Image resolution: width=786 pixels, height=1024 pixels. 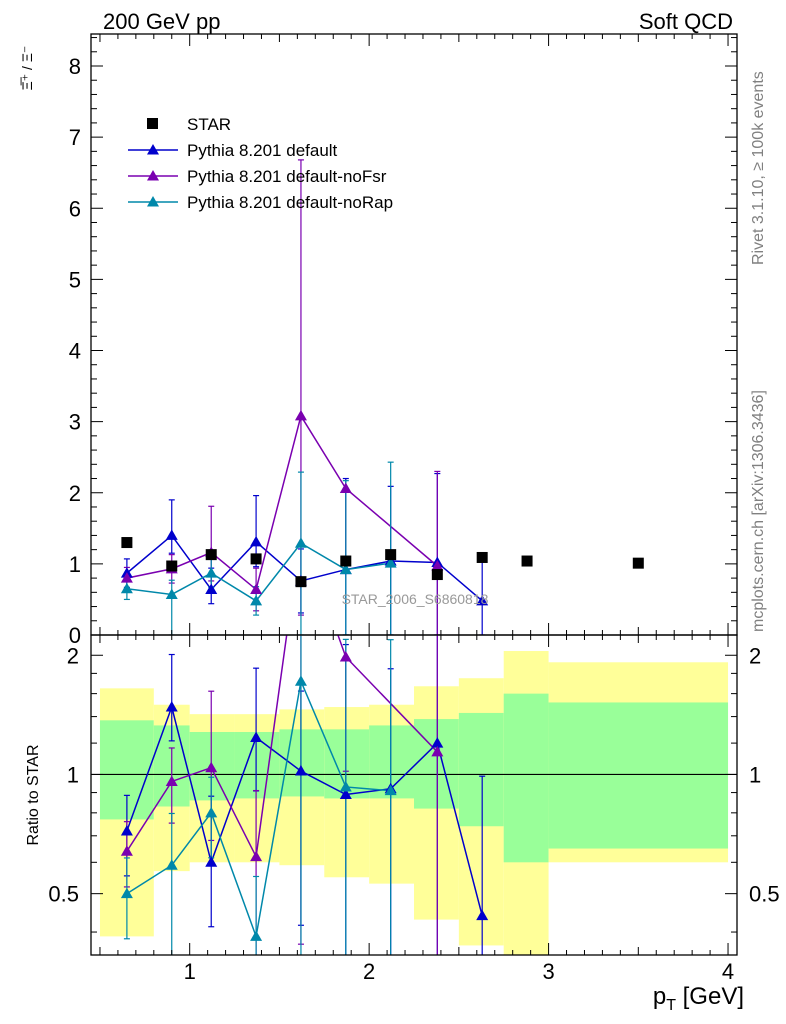 I want to click on x-tick-label: 1, so click(x=190, y=971).